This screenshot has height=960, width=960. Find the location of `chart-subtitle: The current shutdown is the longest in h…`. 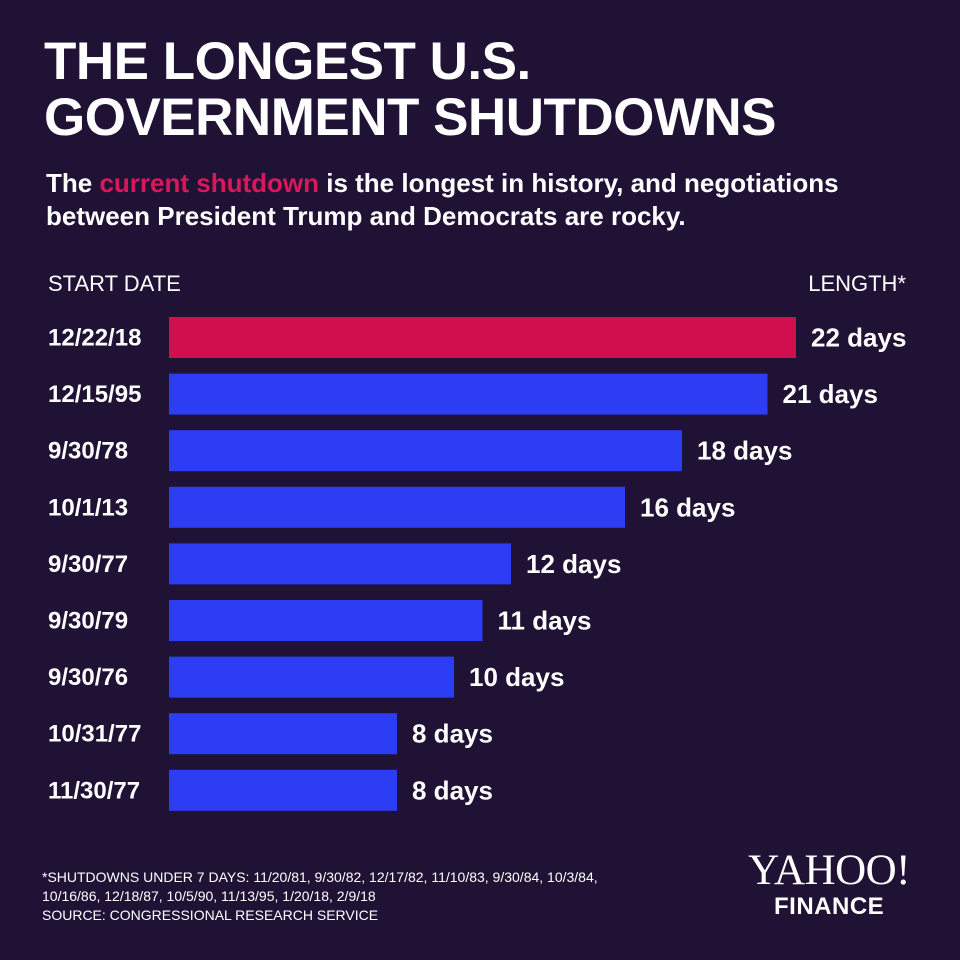

chart-subtitle: The current shutdown is the longest in h… is located at coordinates (496, 200).